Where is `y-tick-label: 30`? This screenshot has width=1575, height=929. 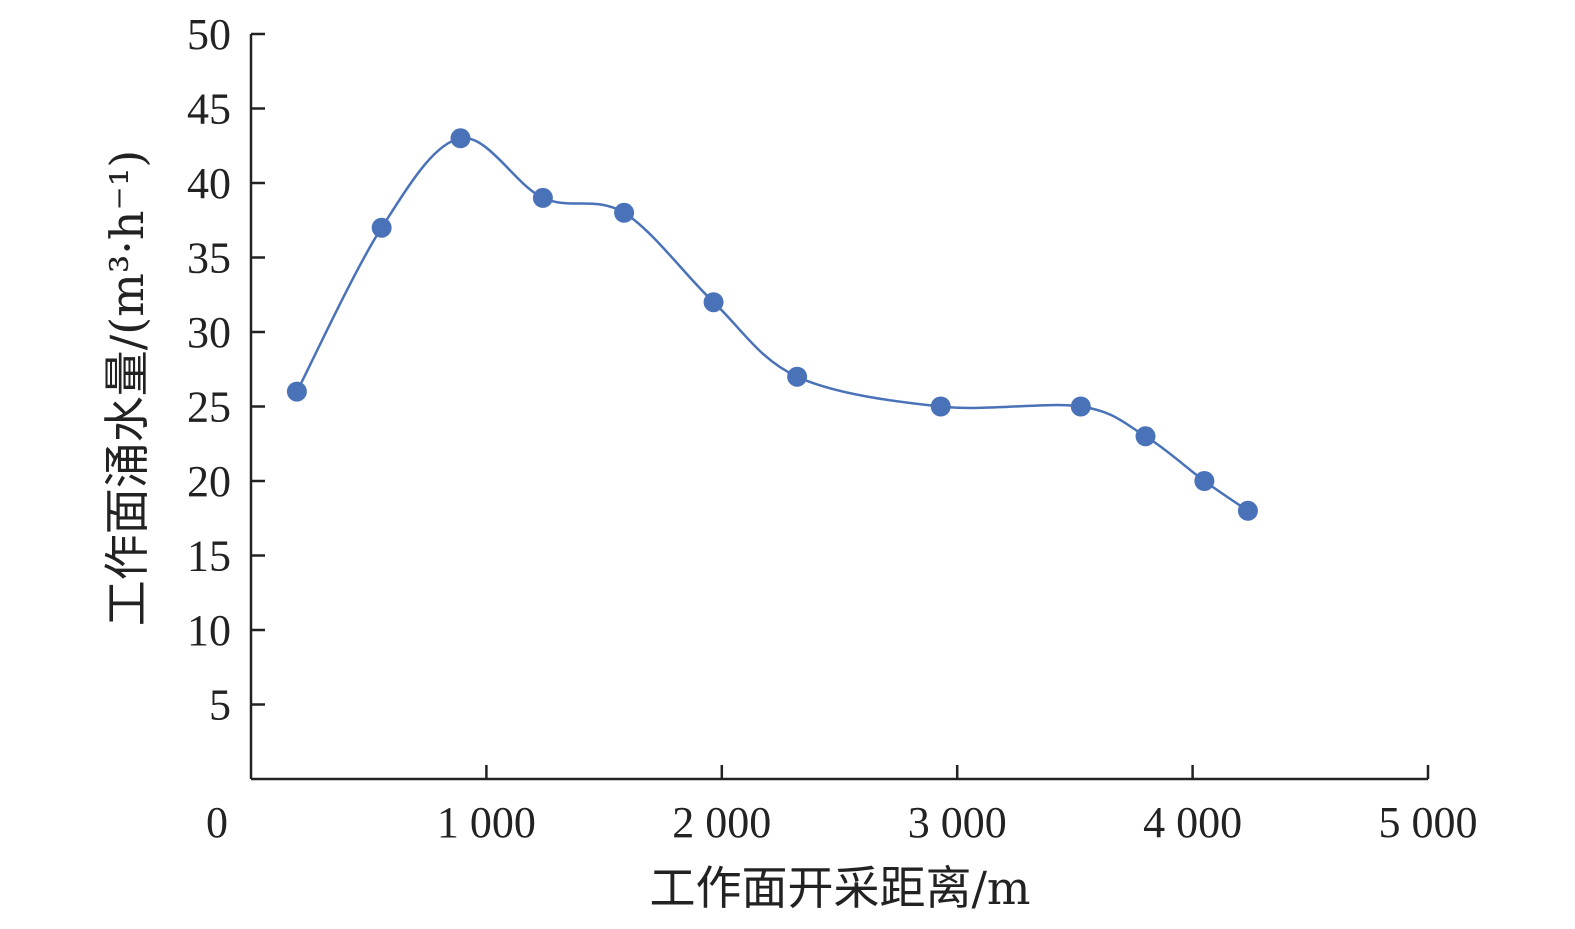
y-tick-label: 30 is located at coordinates (209, 332).